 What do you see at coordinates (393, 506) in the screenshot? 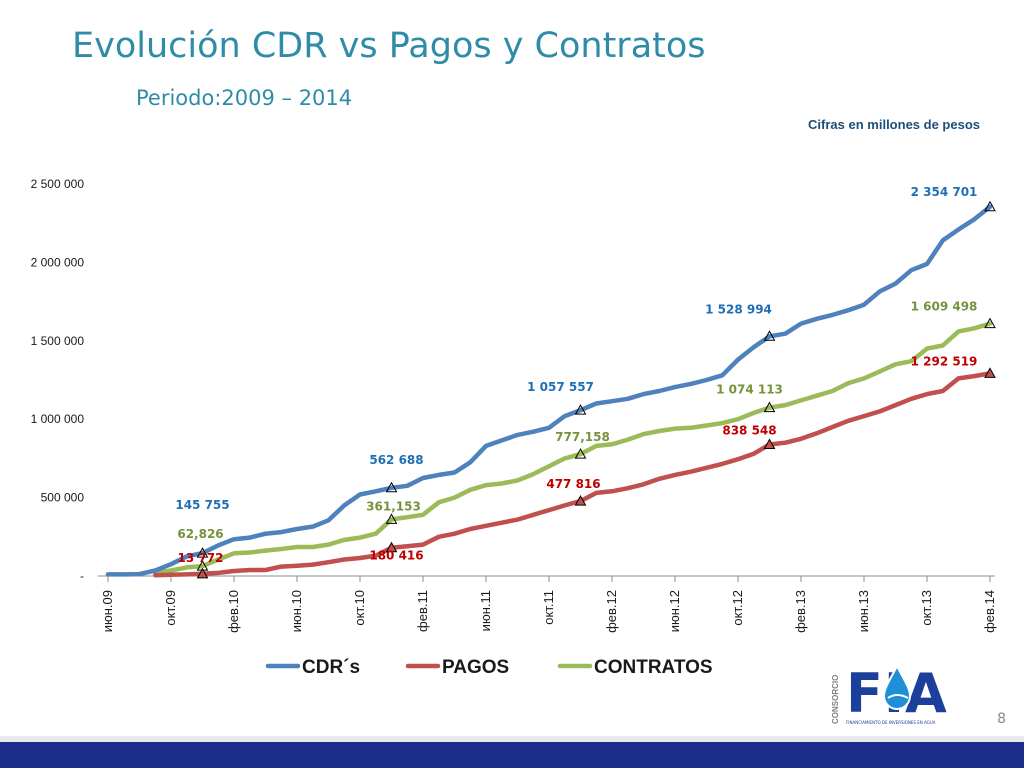
I see `data-label-contratos: 361,153` at bounding box center [393, 506].